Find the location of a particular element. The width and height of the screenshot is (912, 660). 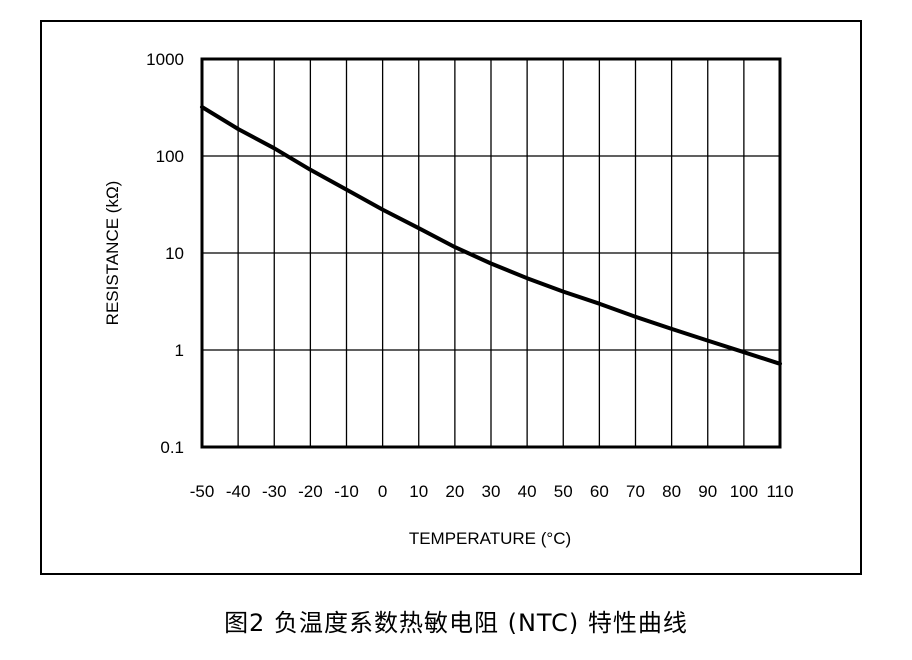

figure-caption: 图2 负温度系数热敏电阻 (NTC) 特性曲线 is located at coordinates (456, 623).